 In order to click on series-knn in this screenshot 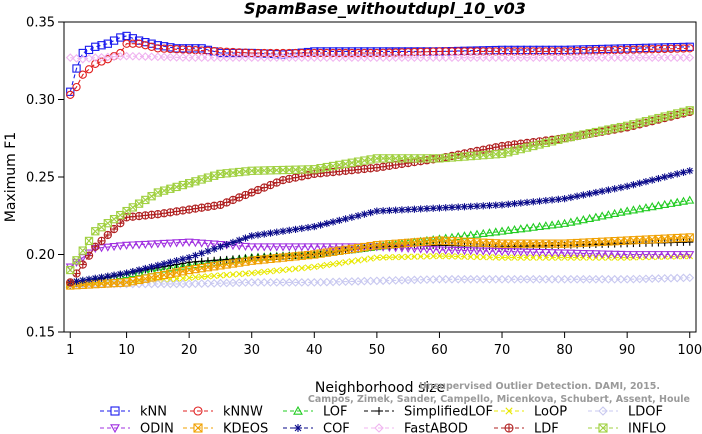, I will do `click(380, 63)`.